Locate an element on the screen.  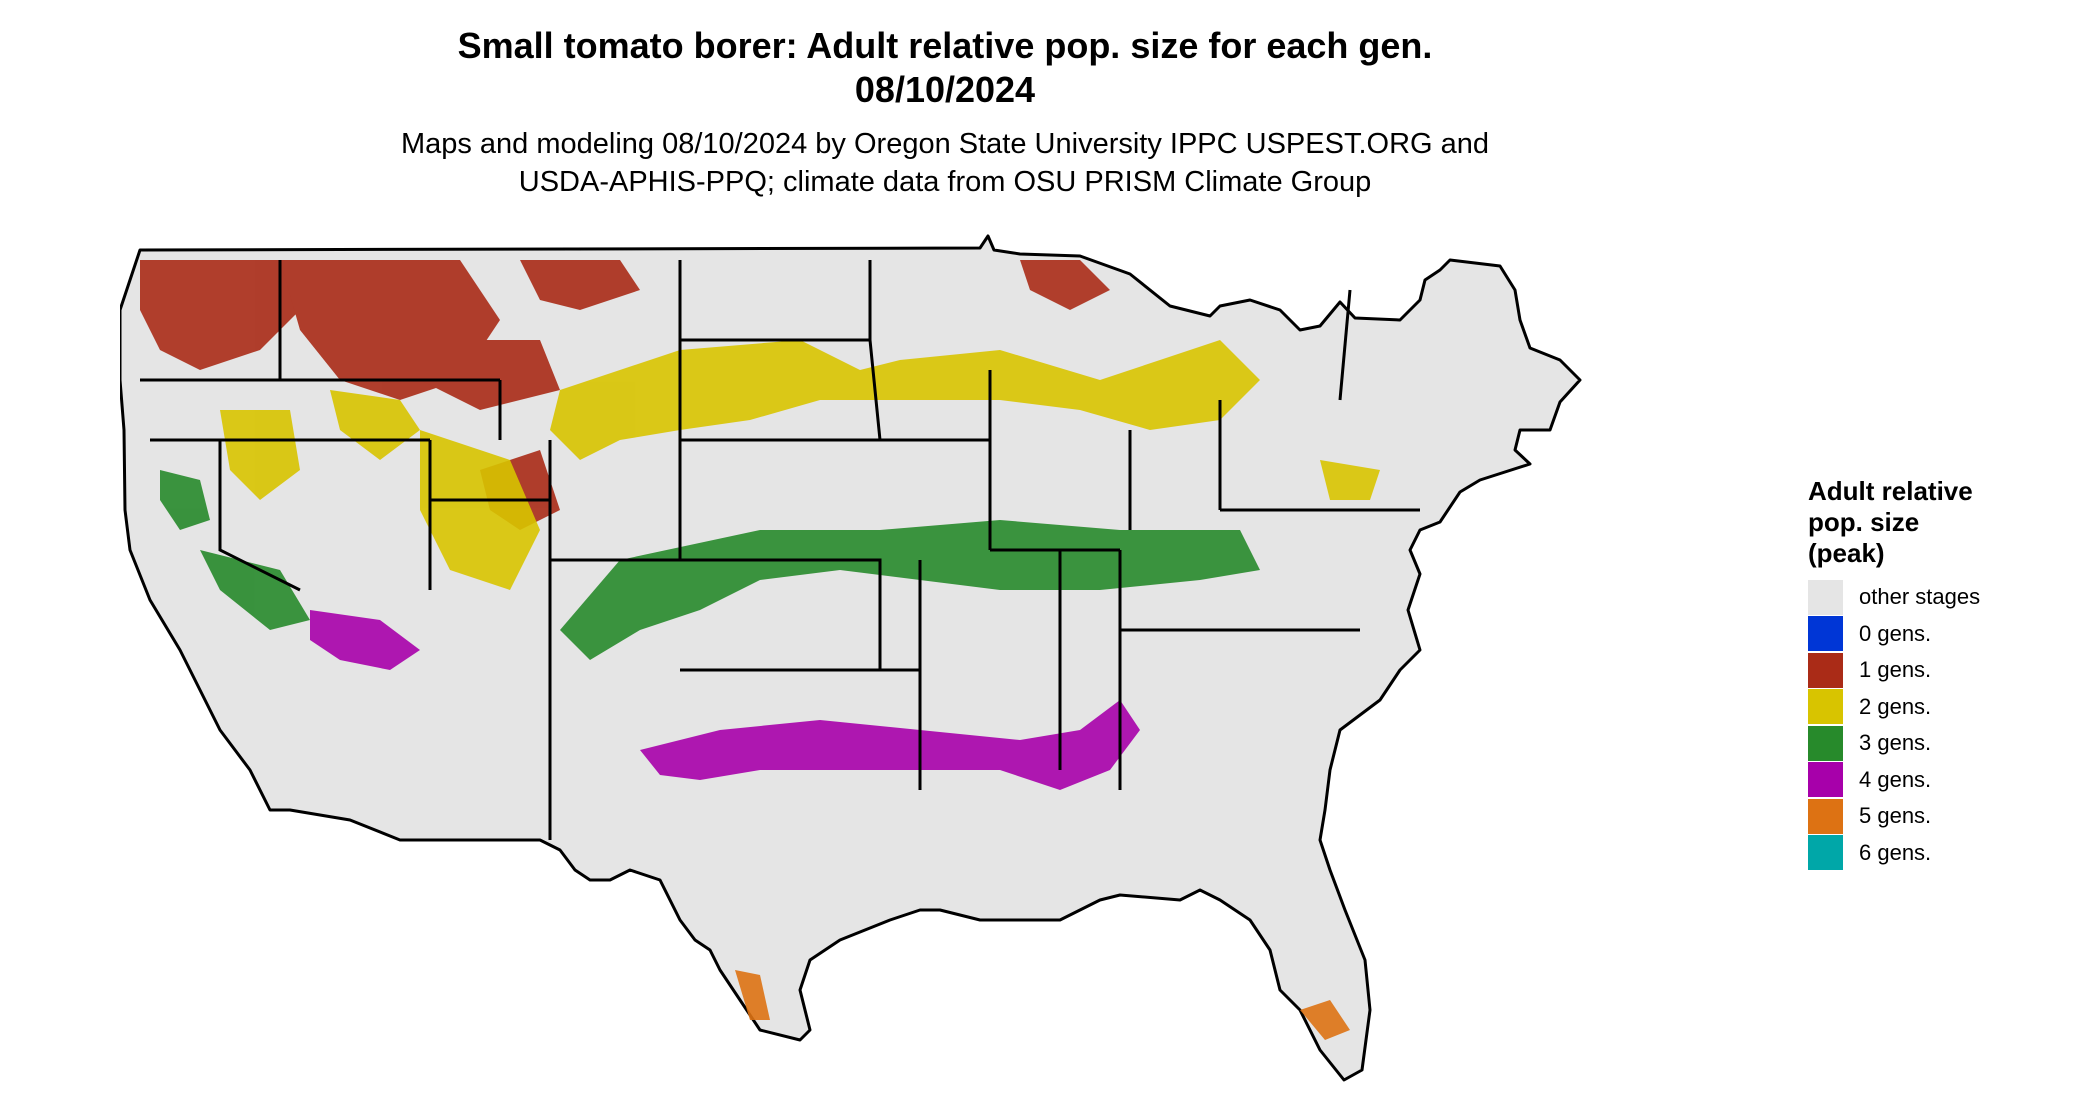
zone-3-gen is located at coordinates (710, 565).